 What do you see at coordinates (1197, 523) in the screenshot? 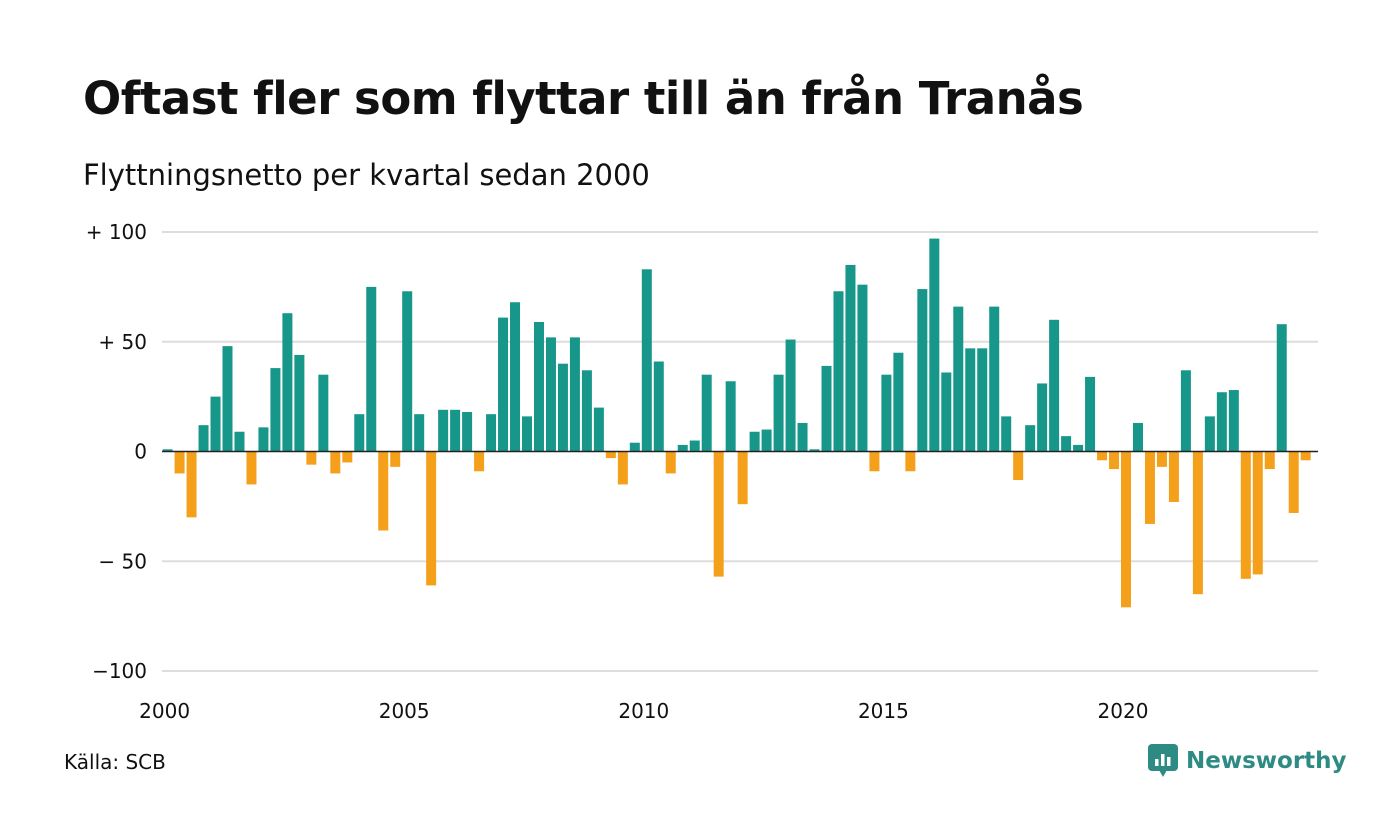
I see `bar: 2021 K3: -65` at bounding box center [1197, 523].